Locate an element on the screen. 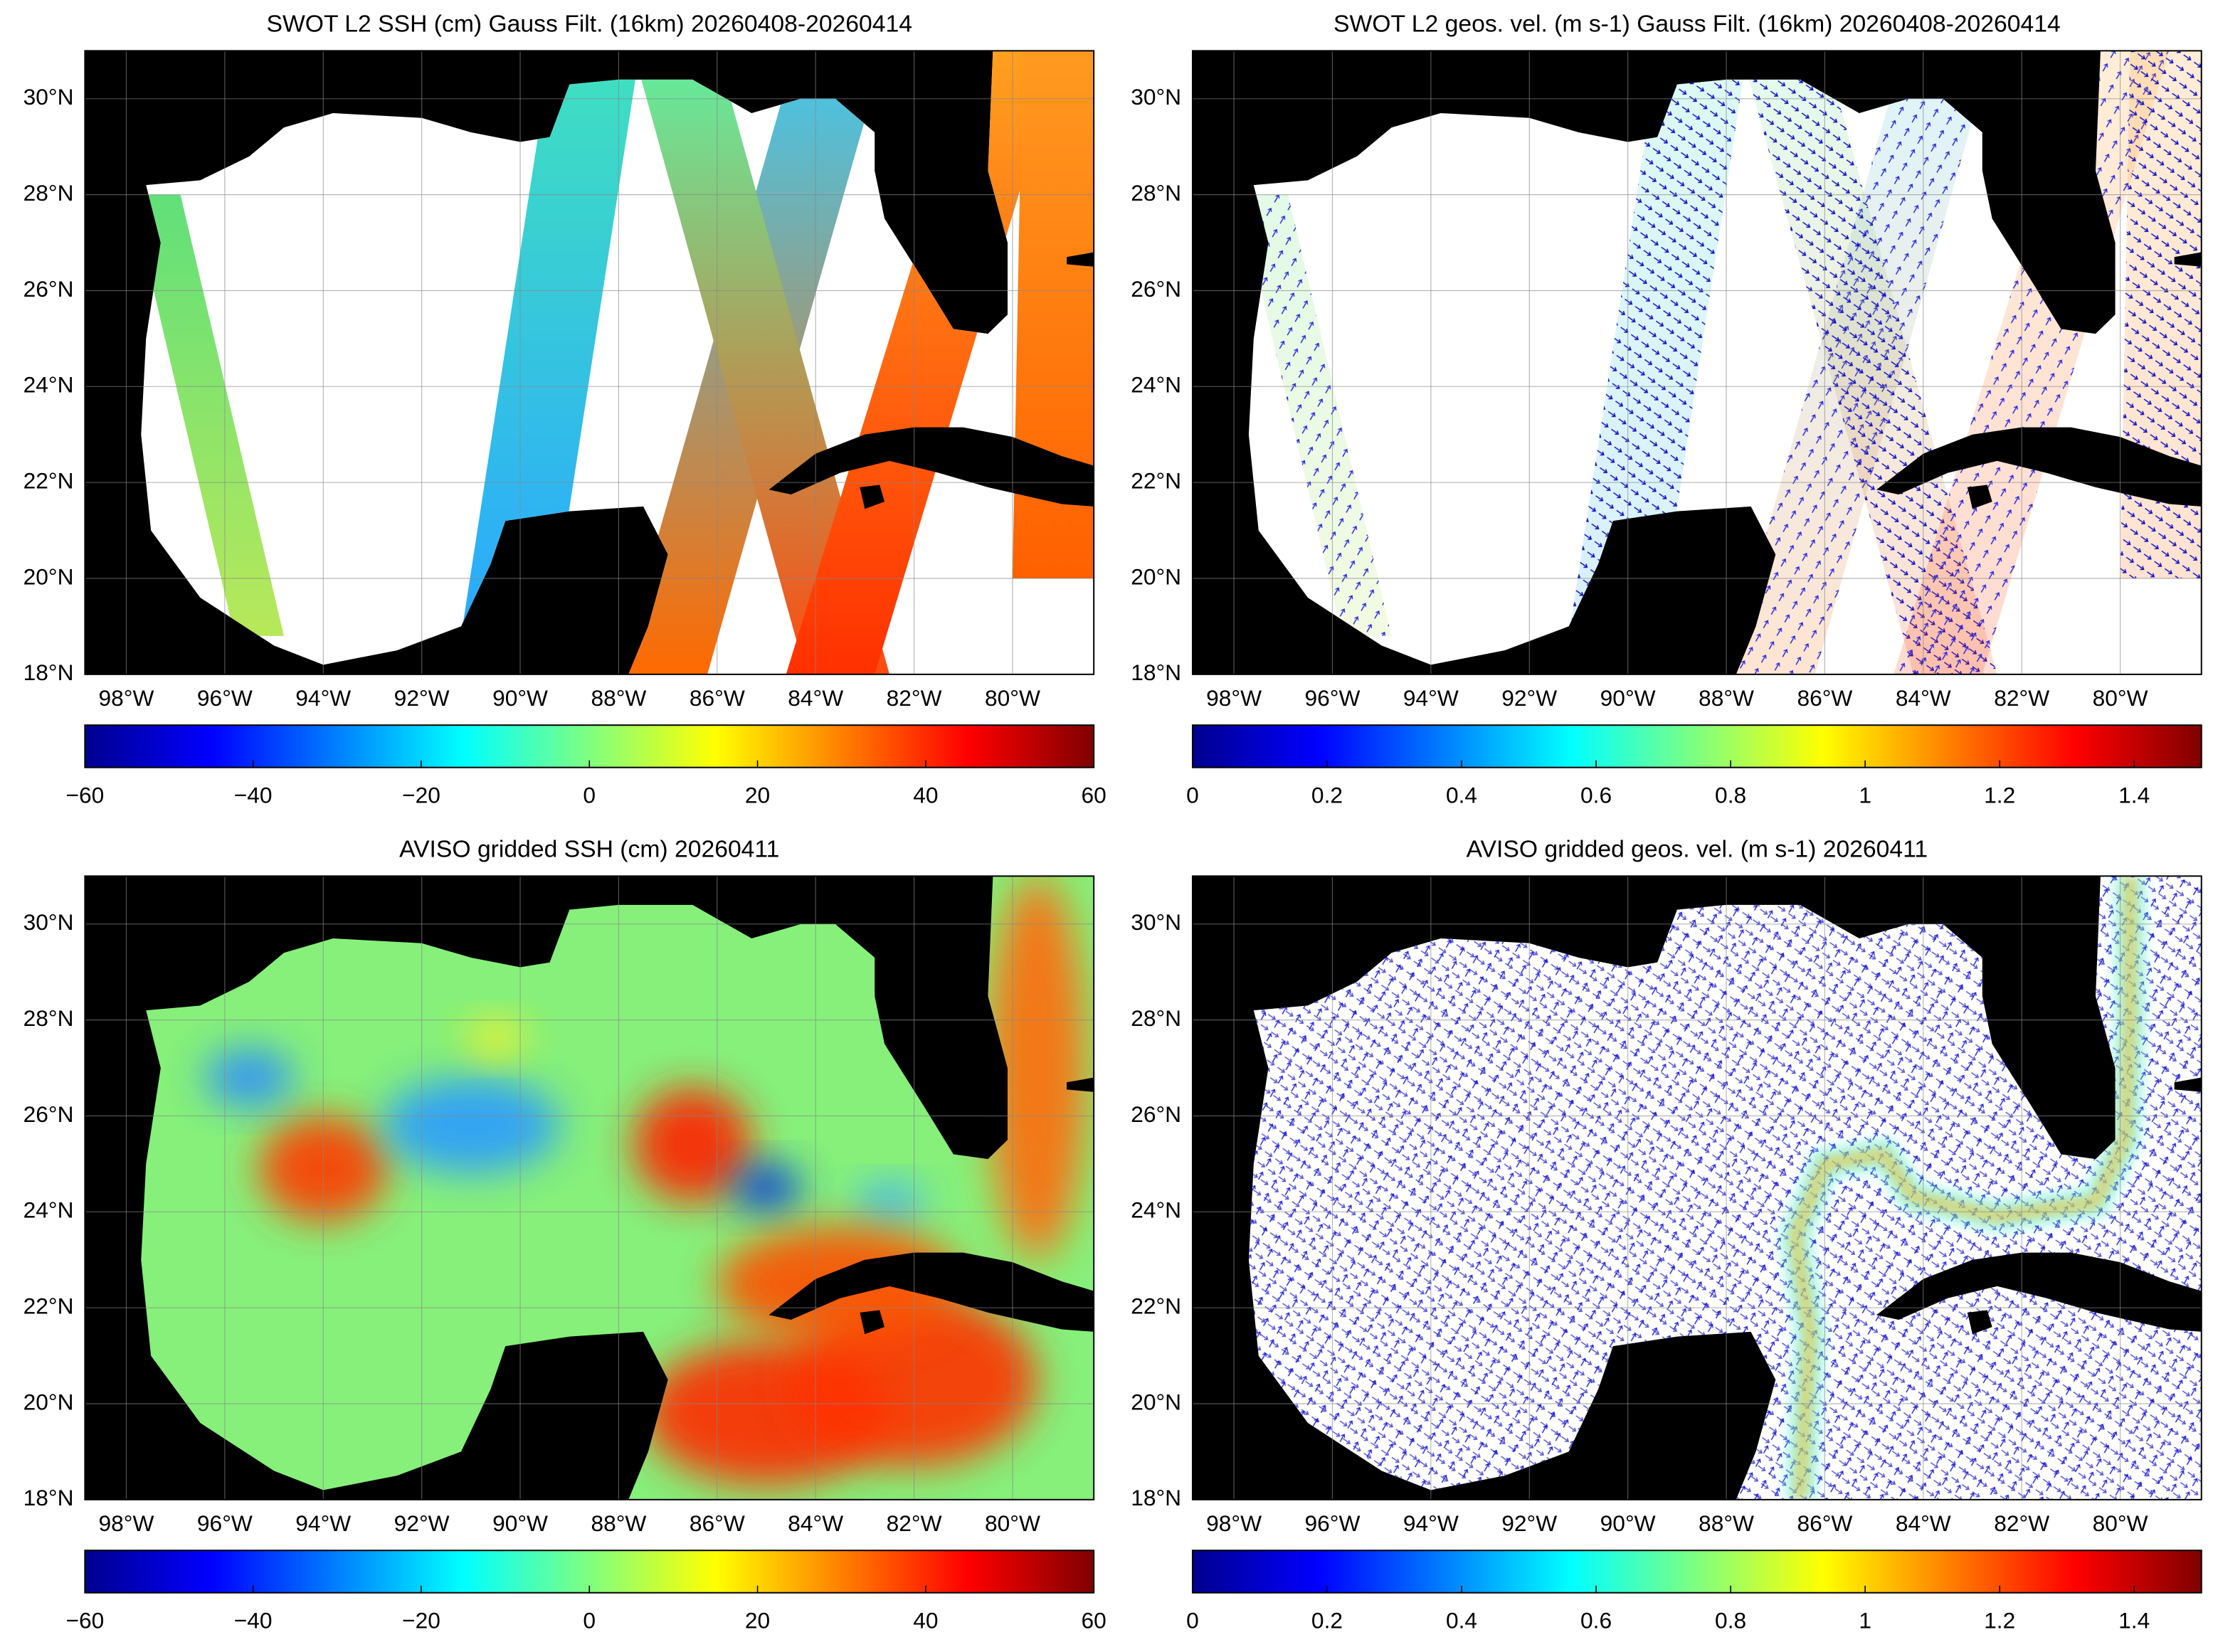 The height and width of the screenshot is (1652, 2213). colorbar-tick-label: 0.8 is located at coordinates (1730, 795).